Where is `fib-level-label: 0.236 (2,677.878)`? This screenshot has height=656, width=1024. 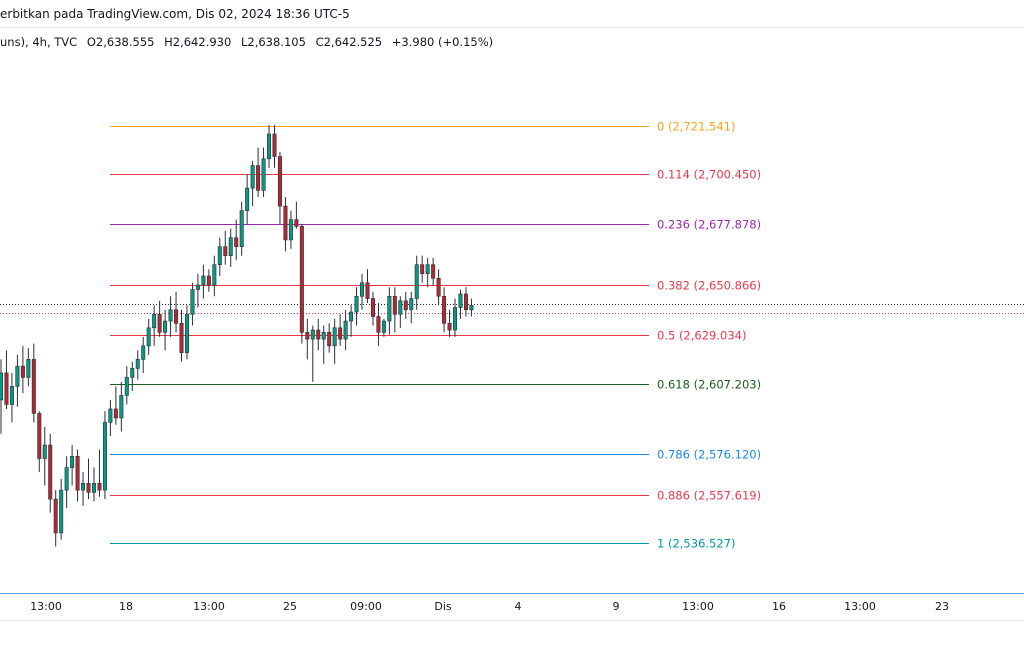
fib-level-label: 0.236 (2,677.878) is located at coordinates (709, 225).